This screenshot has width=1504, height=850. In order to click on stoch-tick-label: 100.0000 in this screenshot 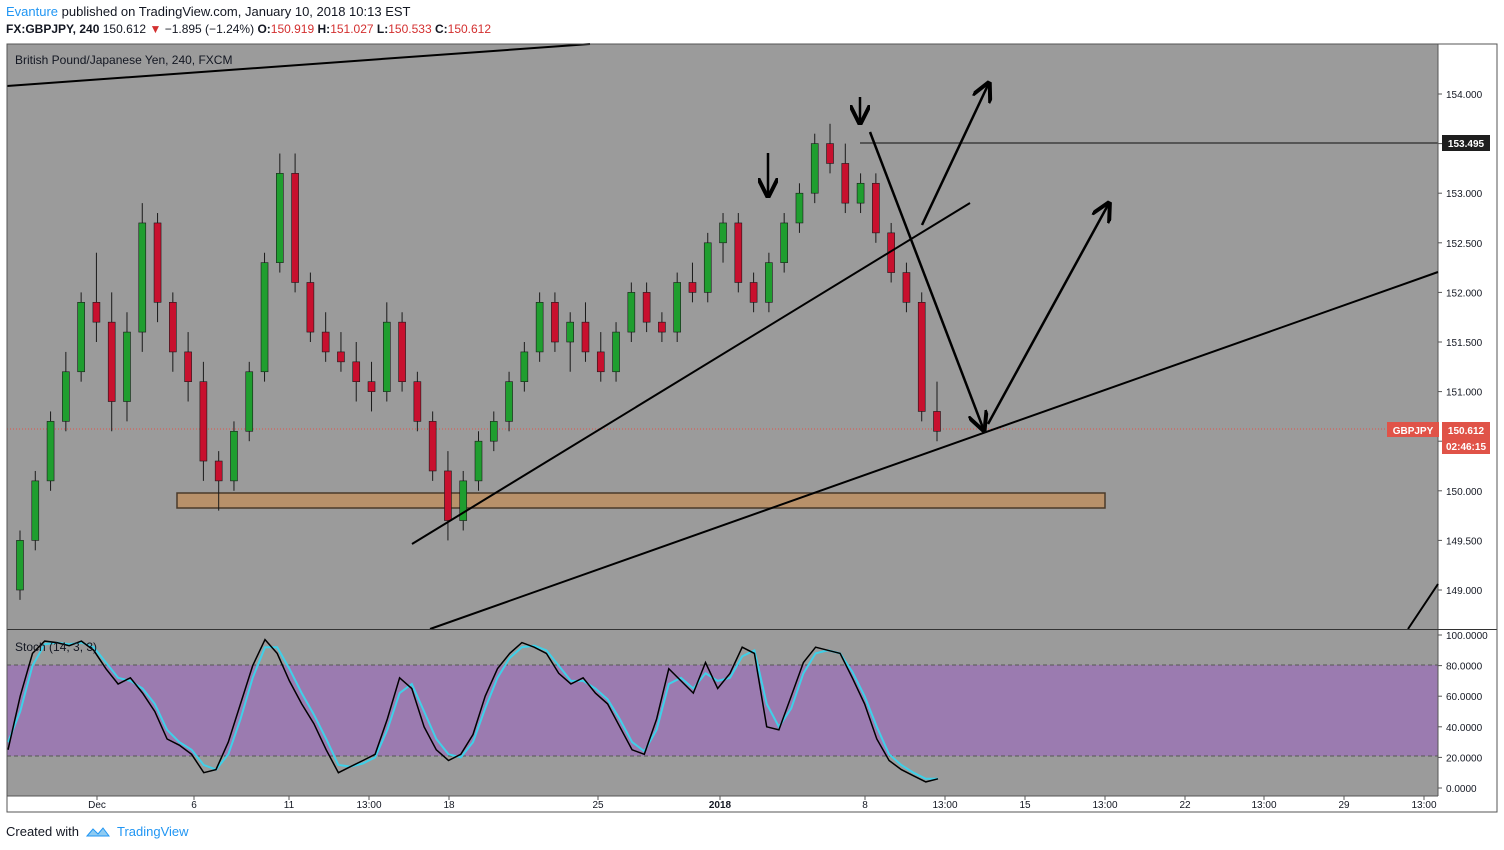, I will do `click(1467, 636)`.